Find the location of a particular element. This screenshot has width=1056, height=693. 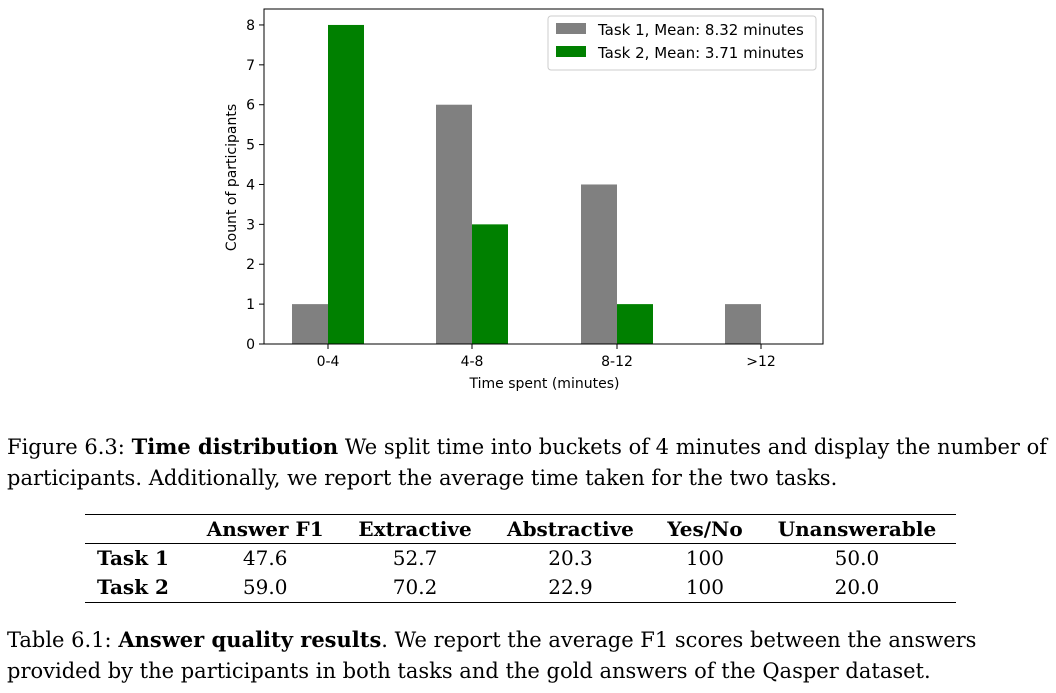

legend-label: Task 2, Mean: 3.71 minutes is located at coordinates (700, 53).